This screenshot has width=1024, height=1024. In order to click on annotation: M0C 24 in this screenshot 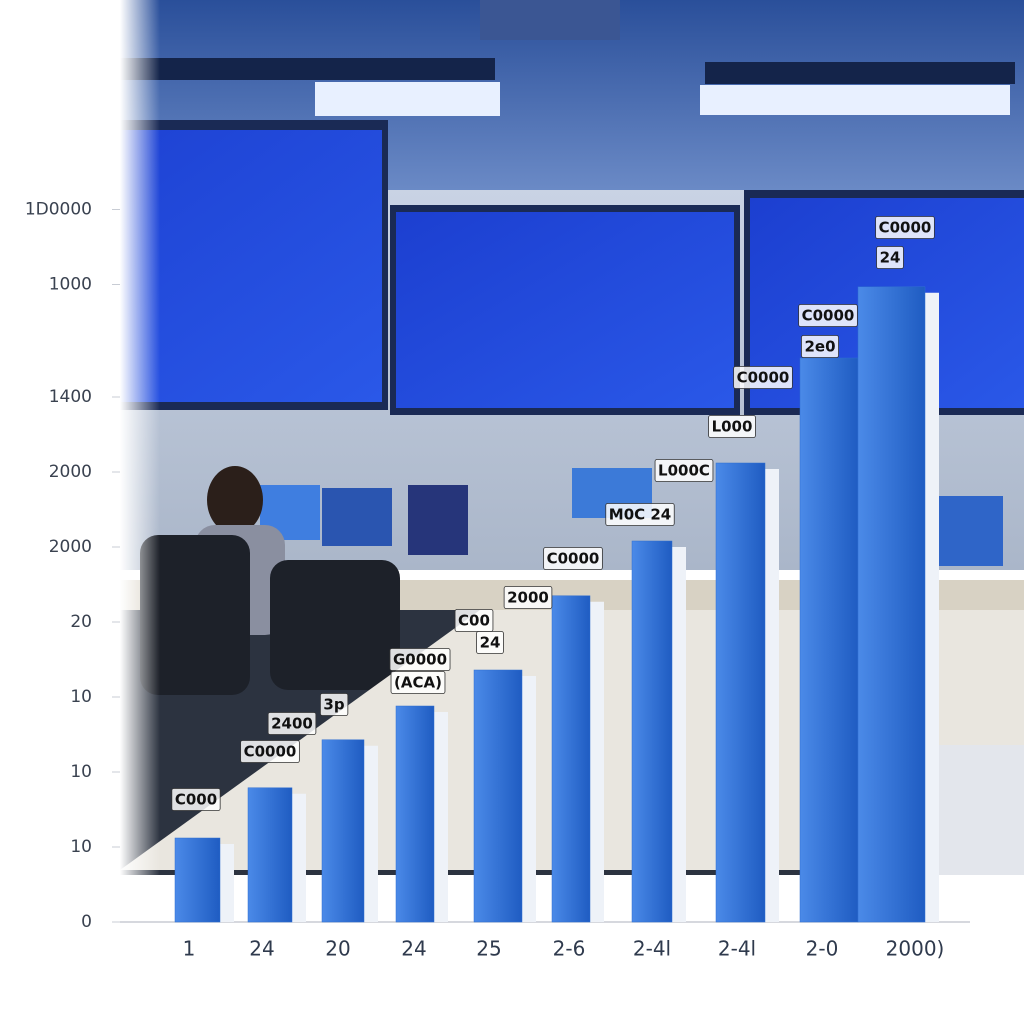, I will do `click(640, 514)`.